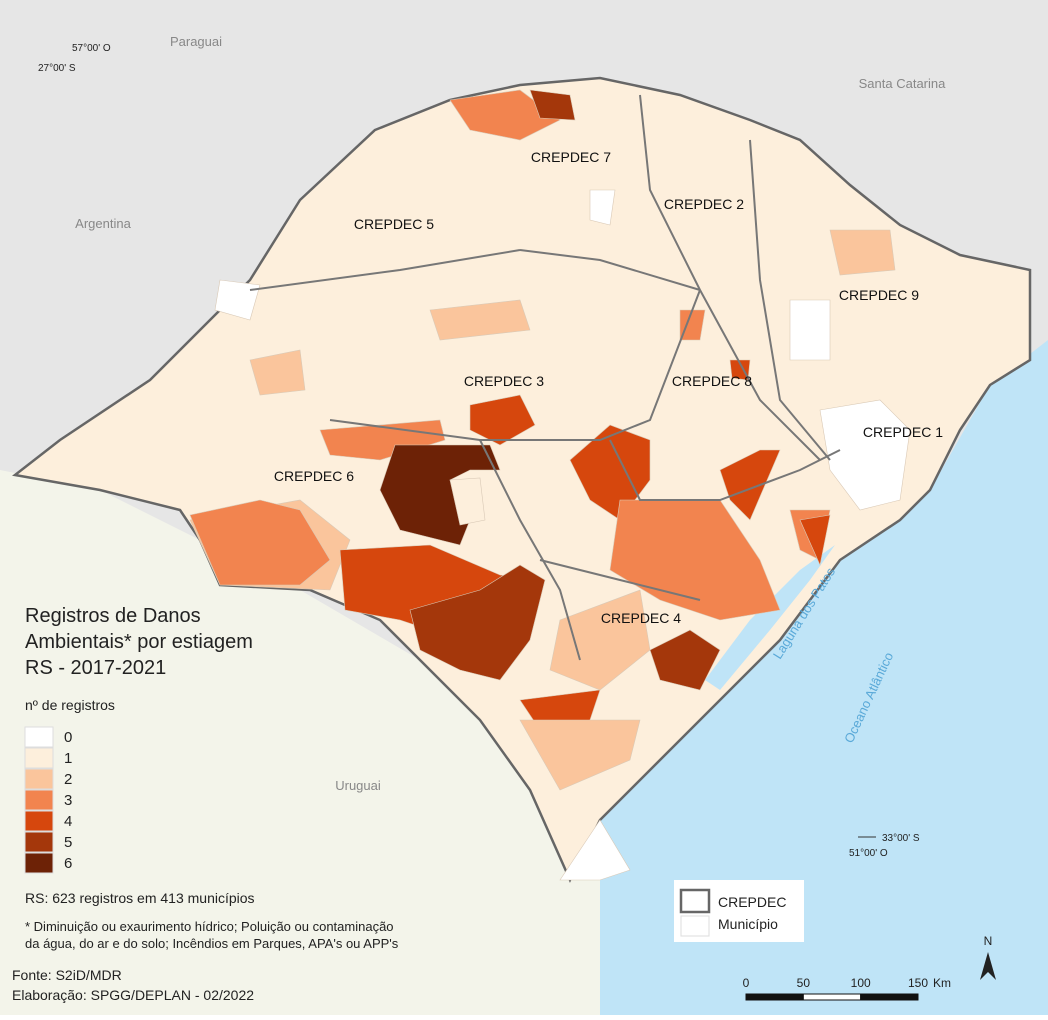 This screenshot has height=1020, width=1048. I want to click on legend-label: 3, so click(68, 800).